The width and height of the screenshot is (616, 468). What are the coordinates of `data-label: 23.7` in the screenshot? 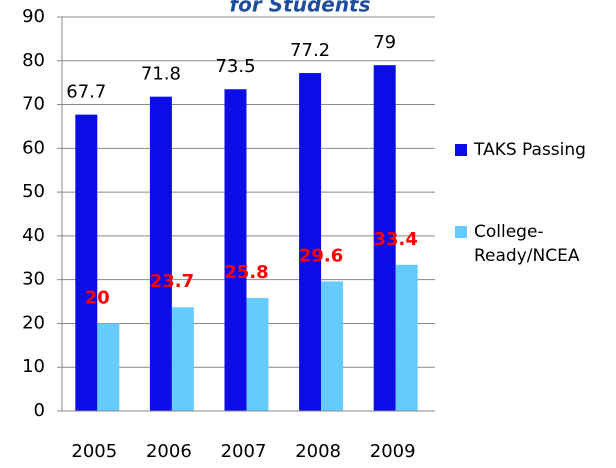 It's located at (172, 281).